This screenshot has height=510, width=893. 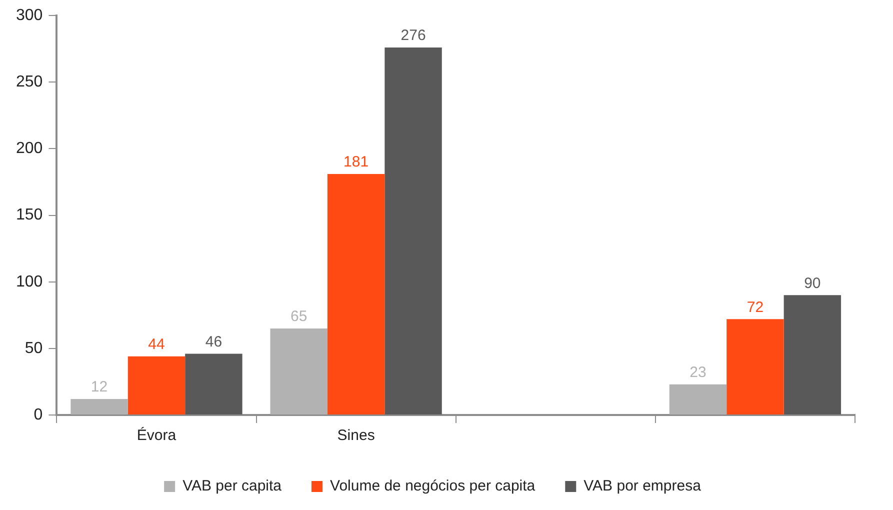 What do you see at coordinates (29, 215) in the screenshot?
I see `y-tick-label: 150` at bounding box center [29, 215].